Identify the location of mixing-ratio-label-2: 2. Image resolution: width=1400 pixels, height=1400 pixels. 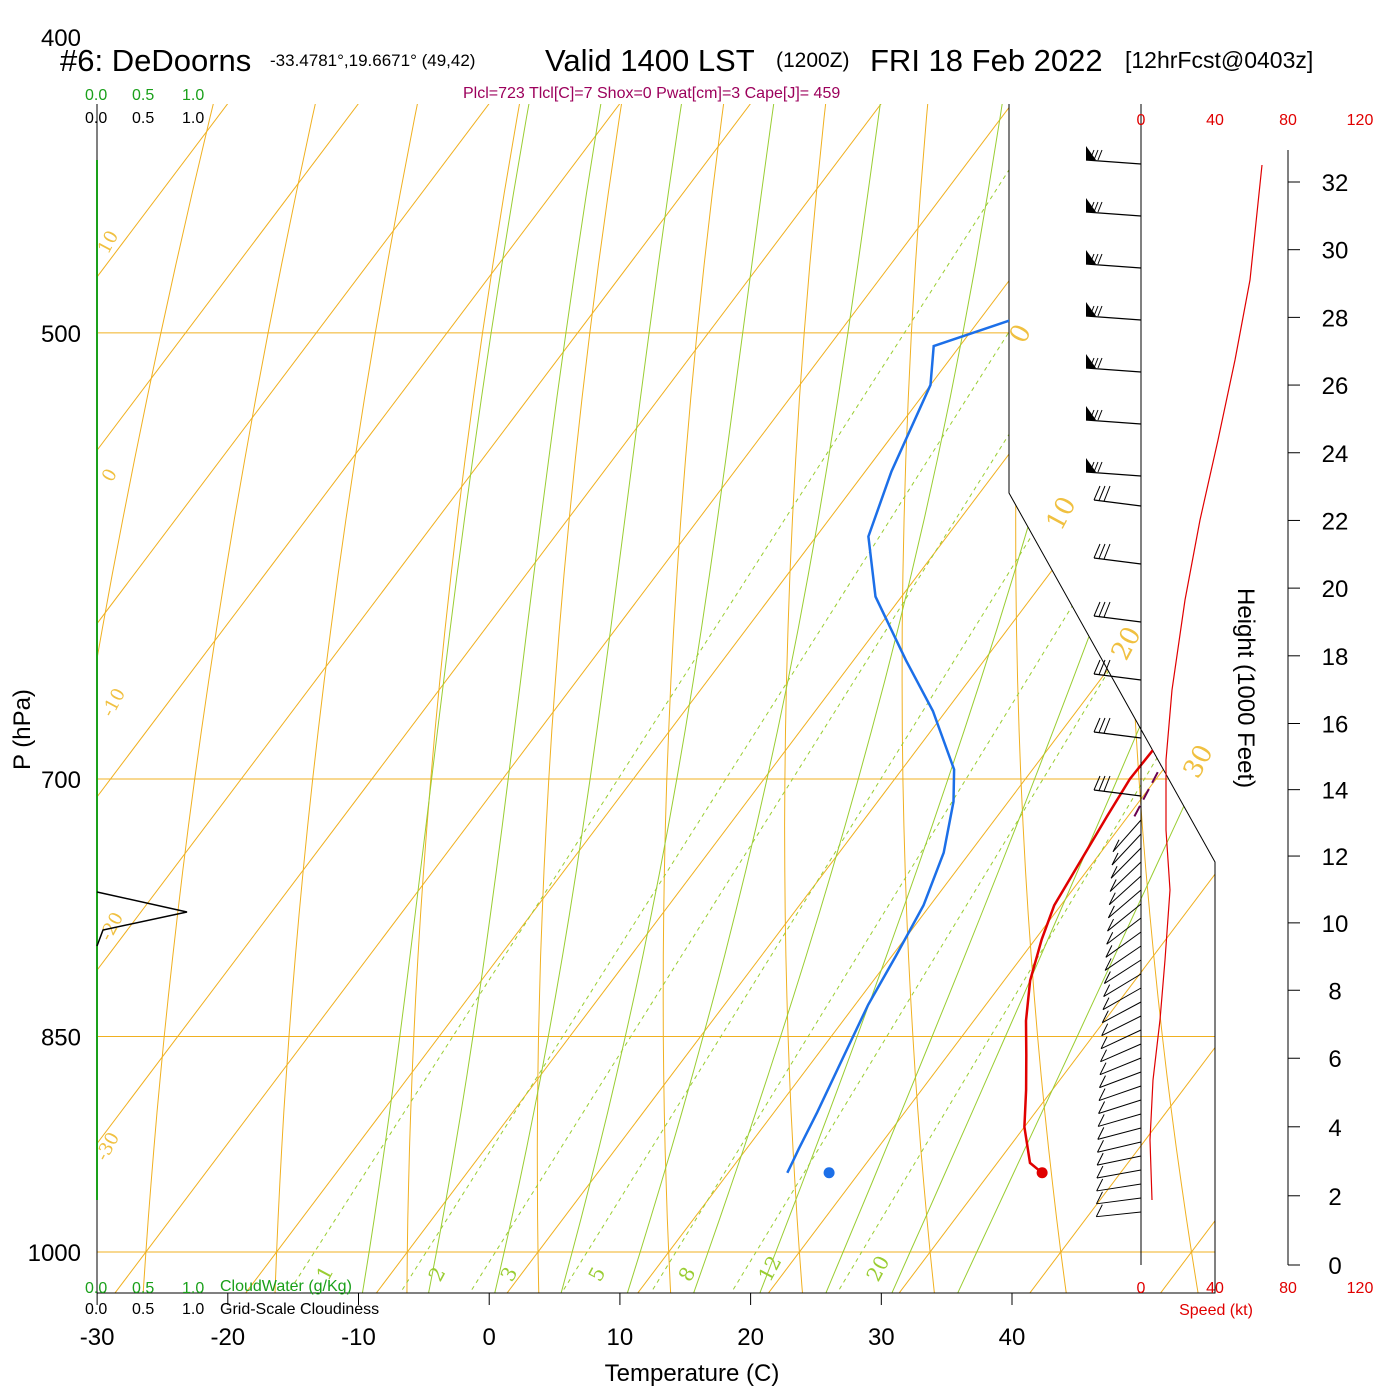
(436, 1274).